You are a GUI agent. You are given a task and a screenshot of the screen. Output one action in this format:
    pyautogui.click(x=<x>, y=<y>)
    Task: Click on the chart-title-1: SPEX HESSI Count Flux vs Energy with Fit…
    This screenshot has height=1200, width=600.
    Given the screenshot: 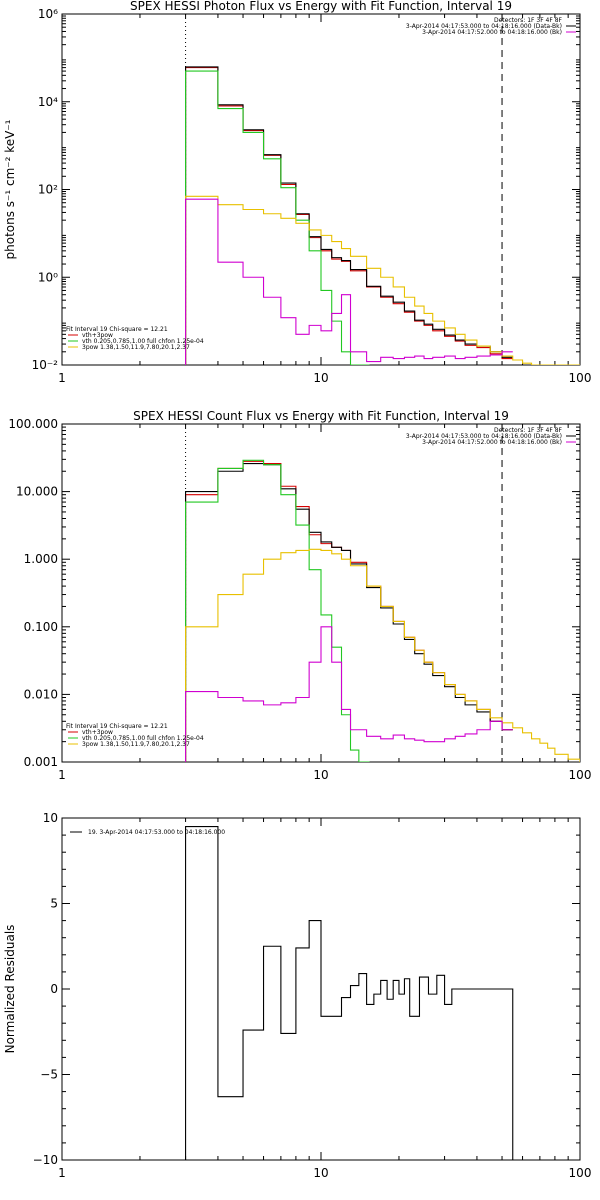 What is the action you would take?
    pyautogui.click(x=321, y=416)
    